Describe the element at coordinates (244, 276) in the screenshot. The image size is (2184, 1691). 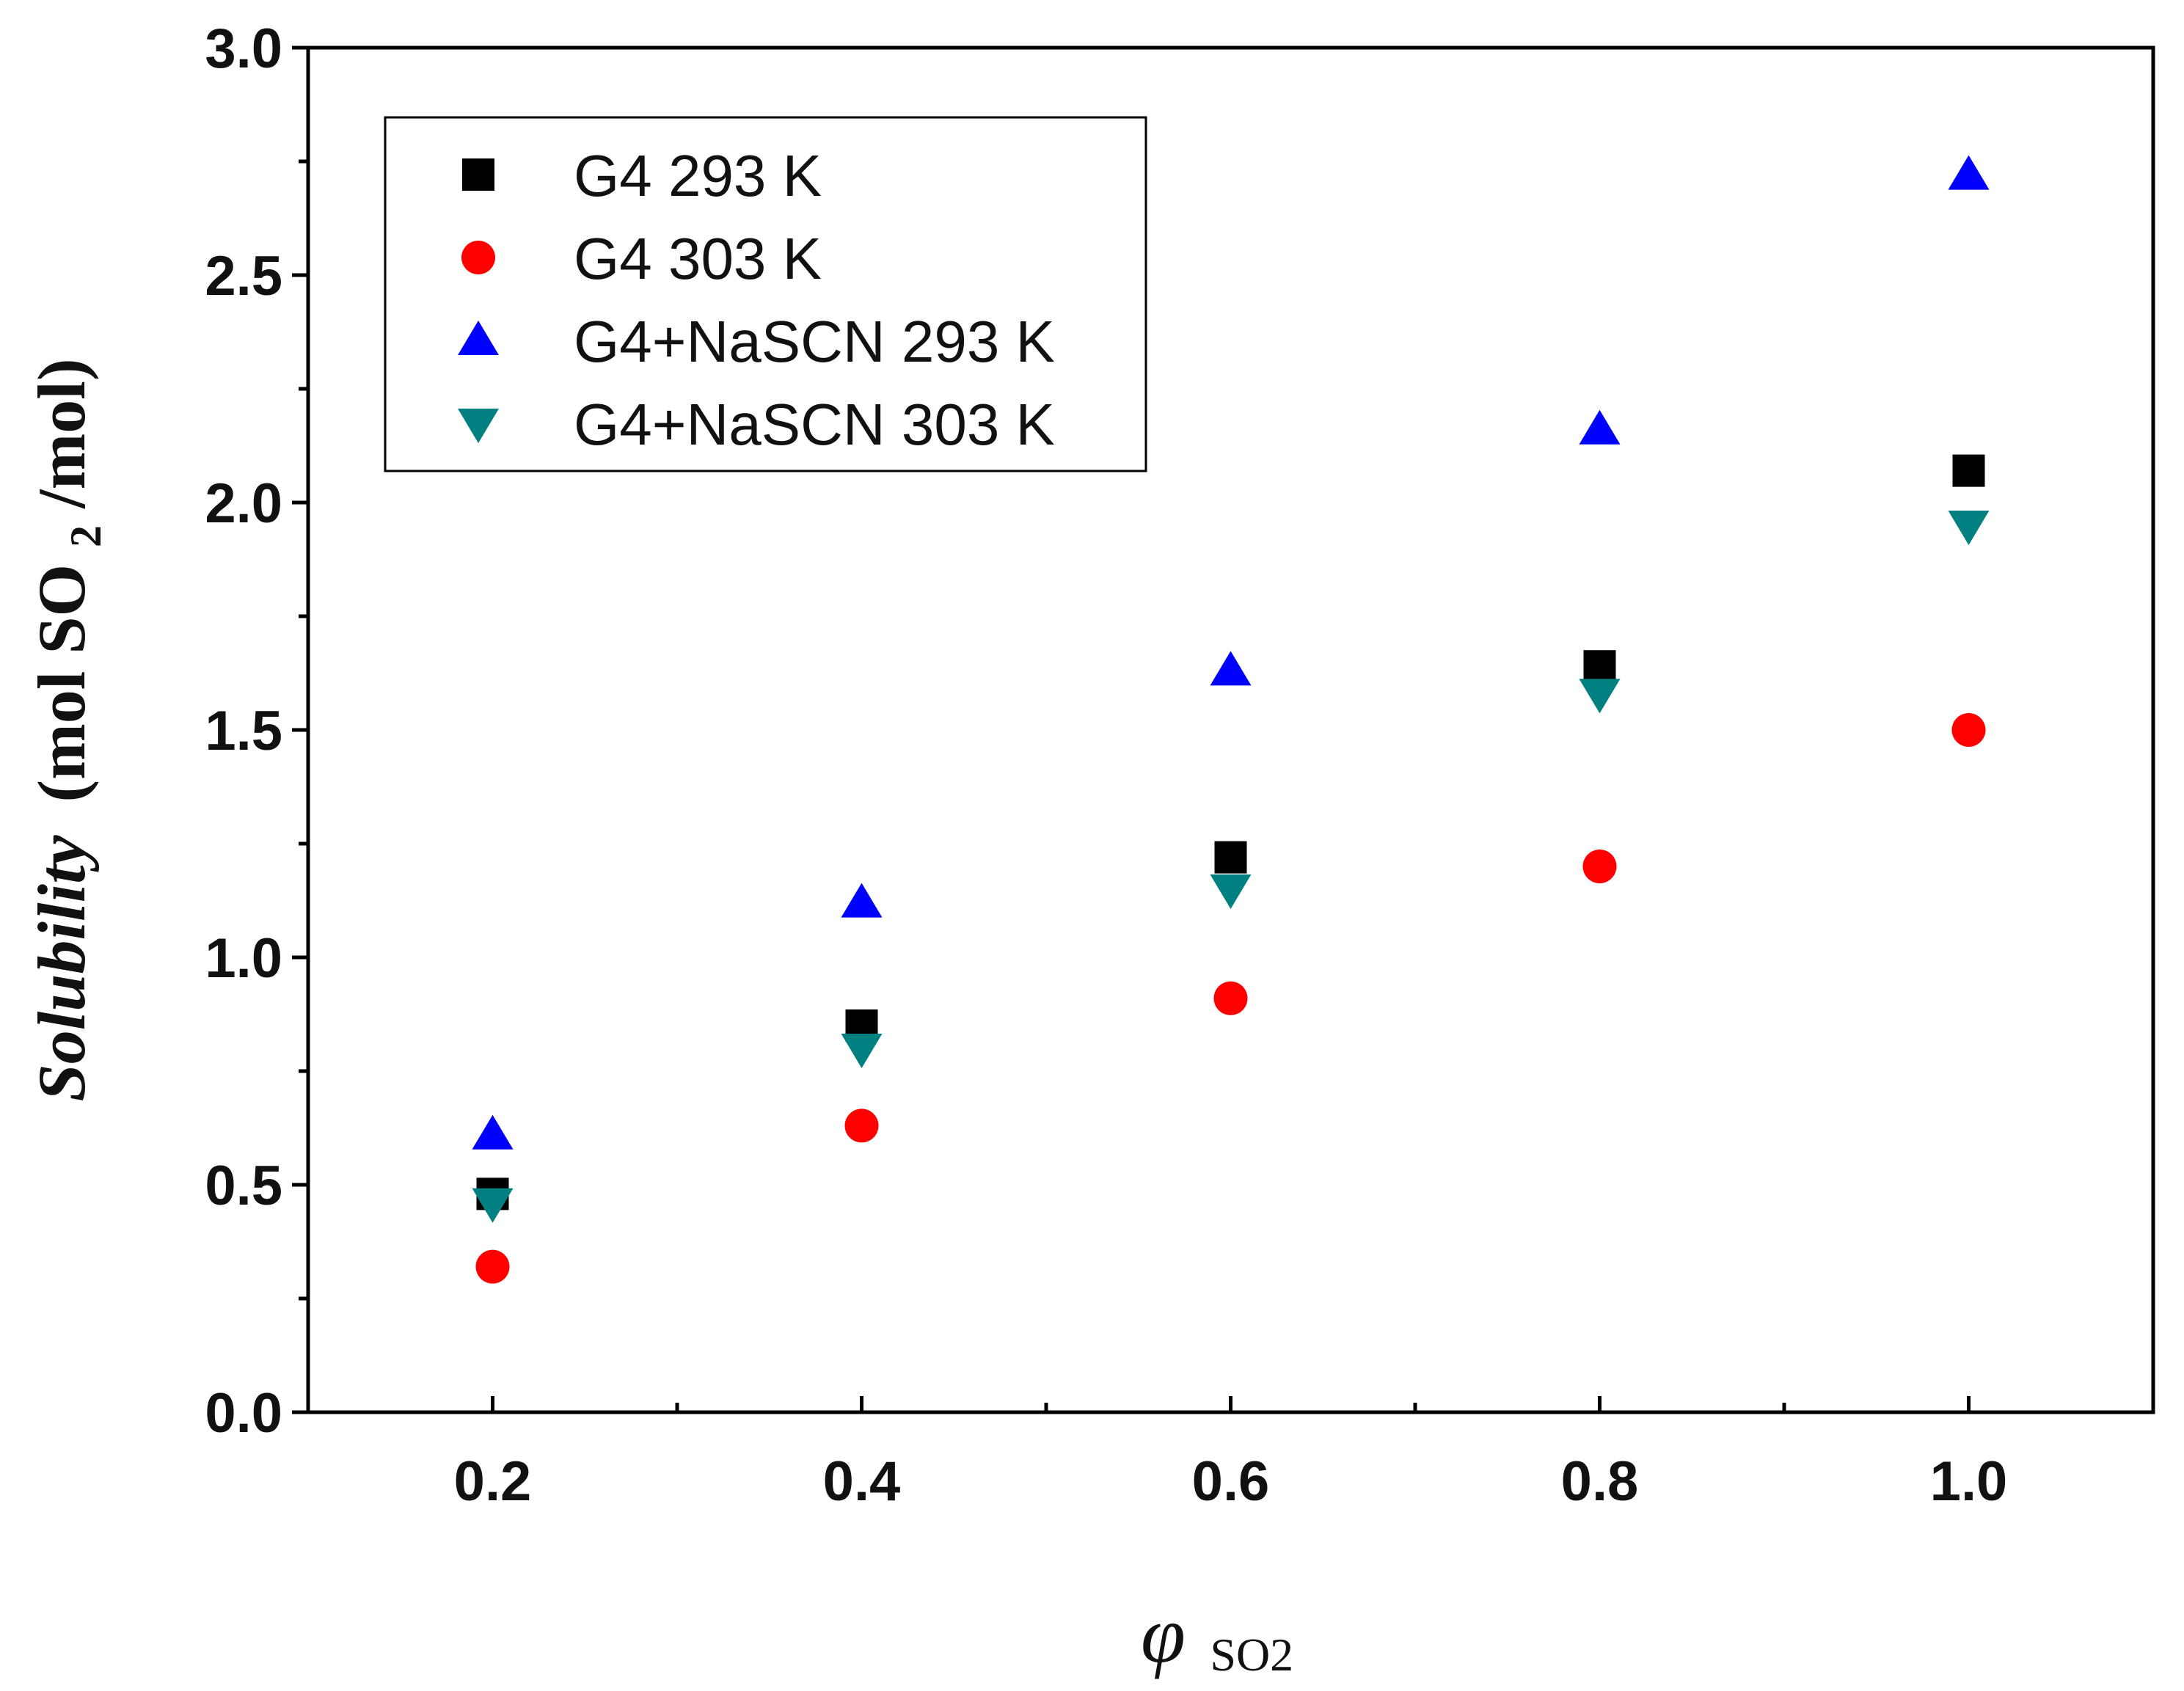
I see `y-tick-label: 2.5` at that location.